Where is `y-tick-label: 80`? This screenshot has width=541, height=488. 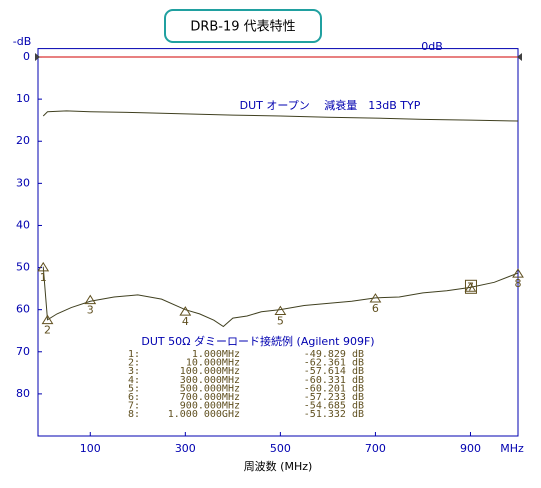 y-tick-label: 80 is located at coordinates (23, 393).